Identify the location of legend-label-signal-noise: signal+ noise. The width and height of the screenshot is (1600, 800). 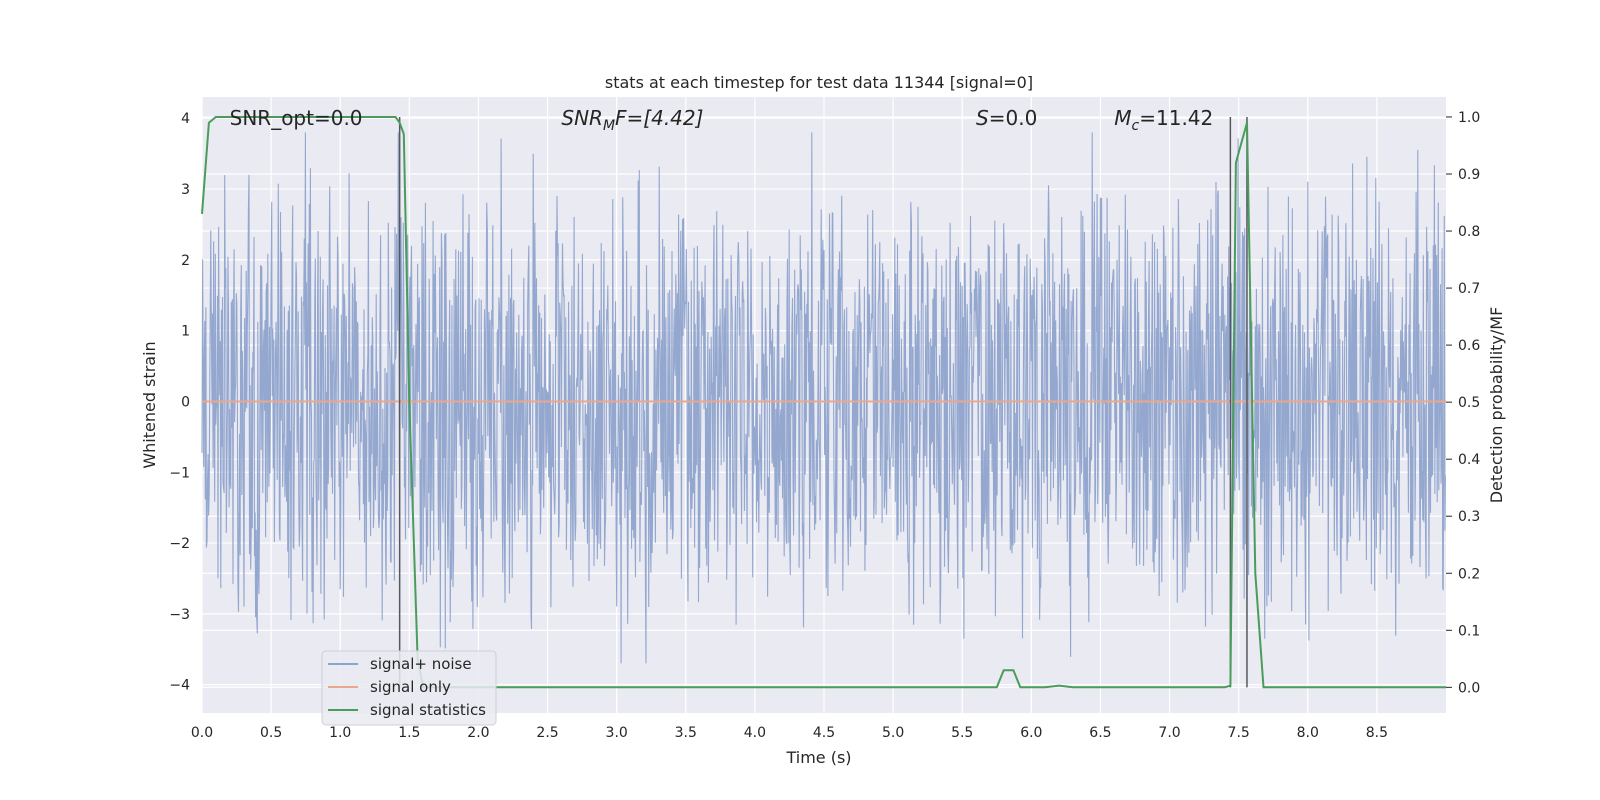
(421, 664).